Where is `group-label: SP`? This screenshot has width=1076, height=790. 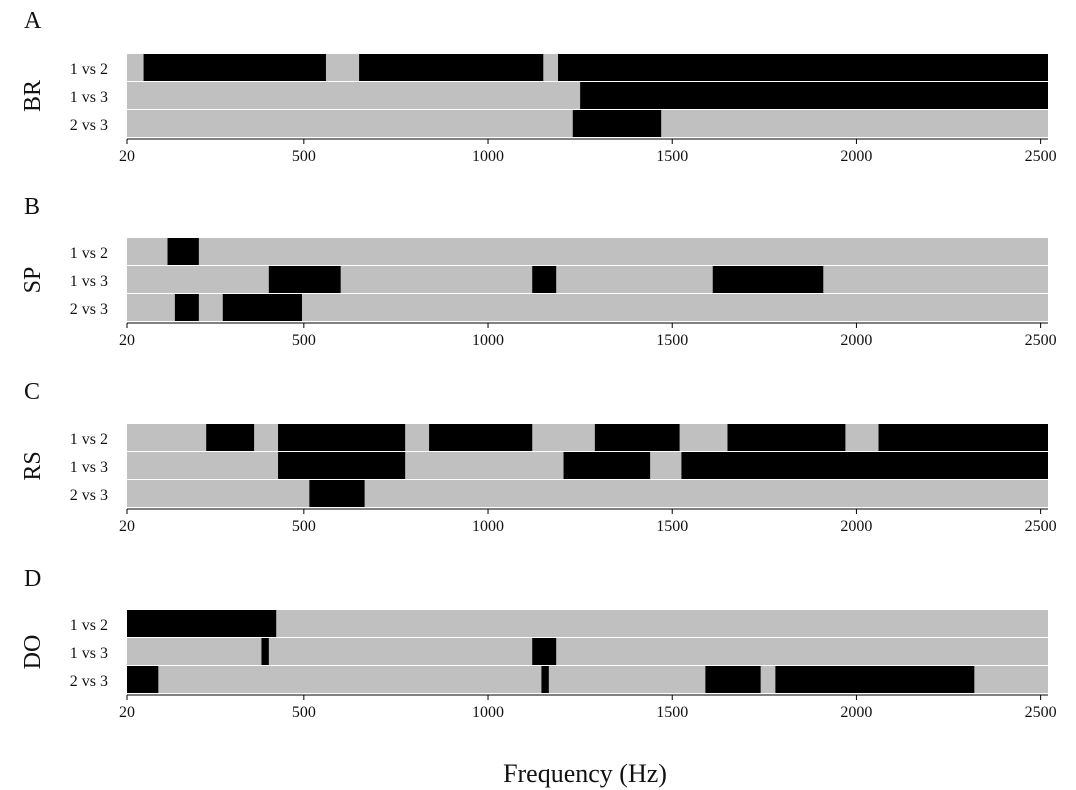 group-label: SP is located at coordinates (33, 280).